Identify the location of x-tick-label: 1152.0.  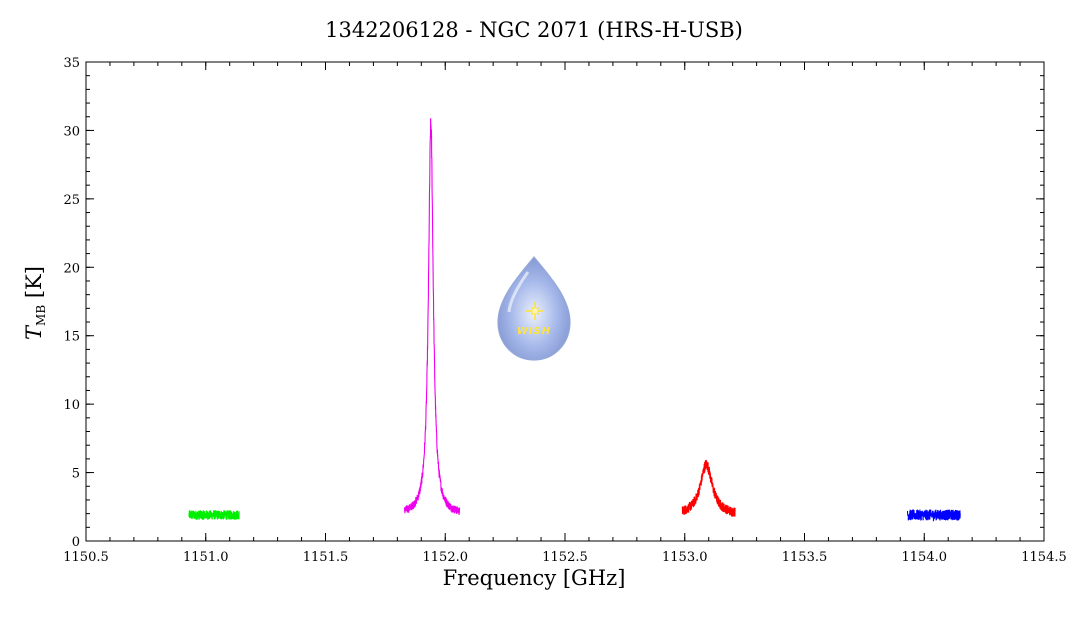
(446, 557).